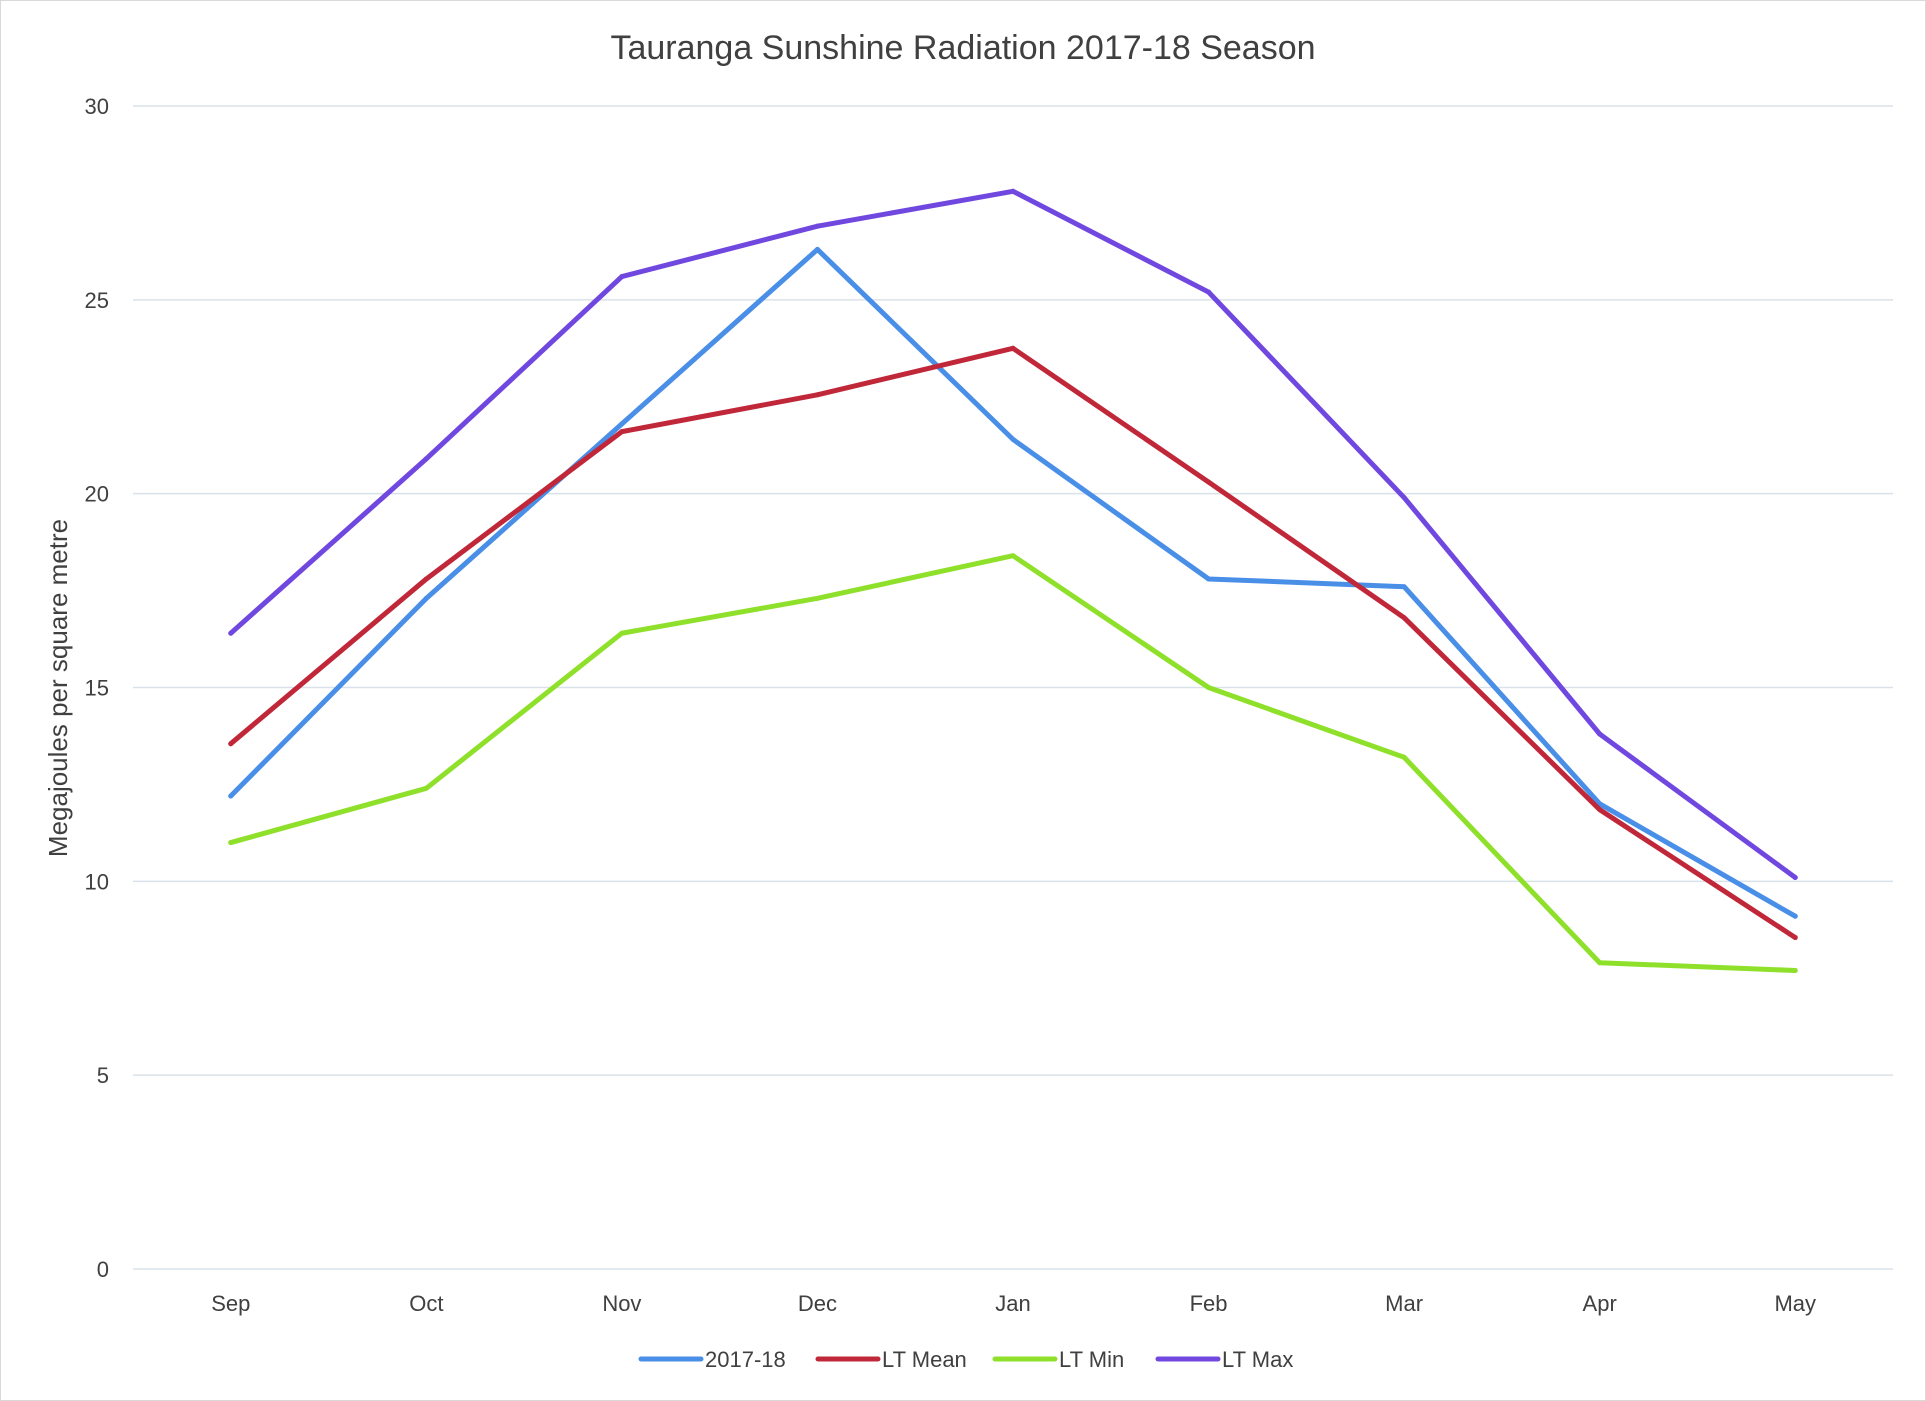  Describe the element at coordinates (230, 1303) in the screenshot. I see `x-tick-label: Sep` at that location.